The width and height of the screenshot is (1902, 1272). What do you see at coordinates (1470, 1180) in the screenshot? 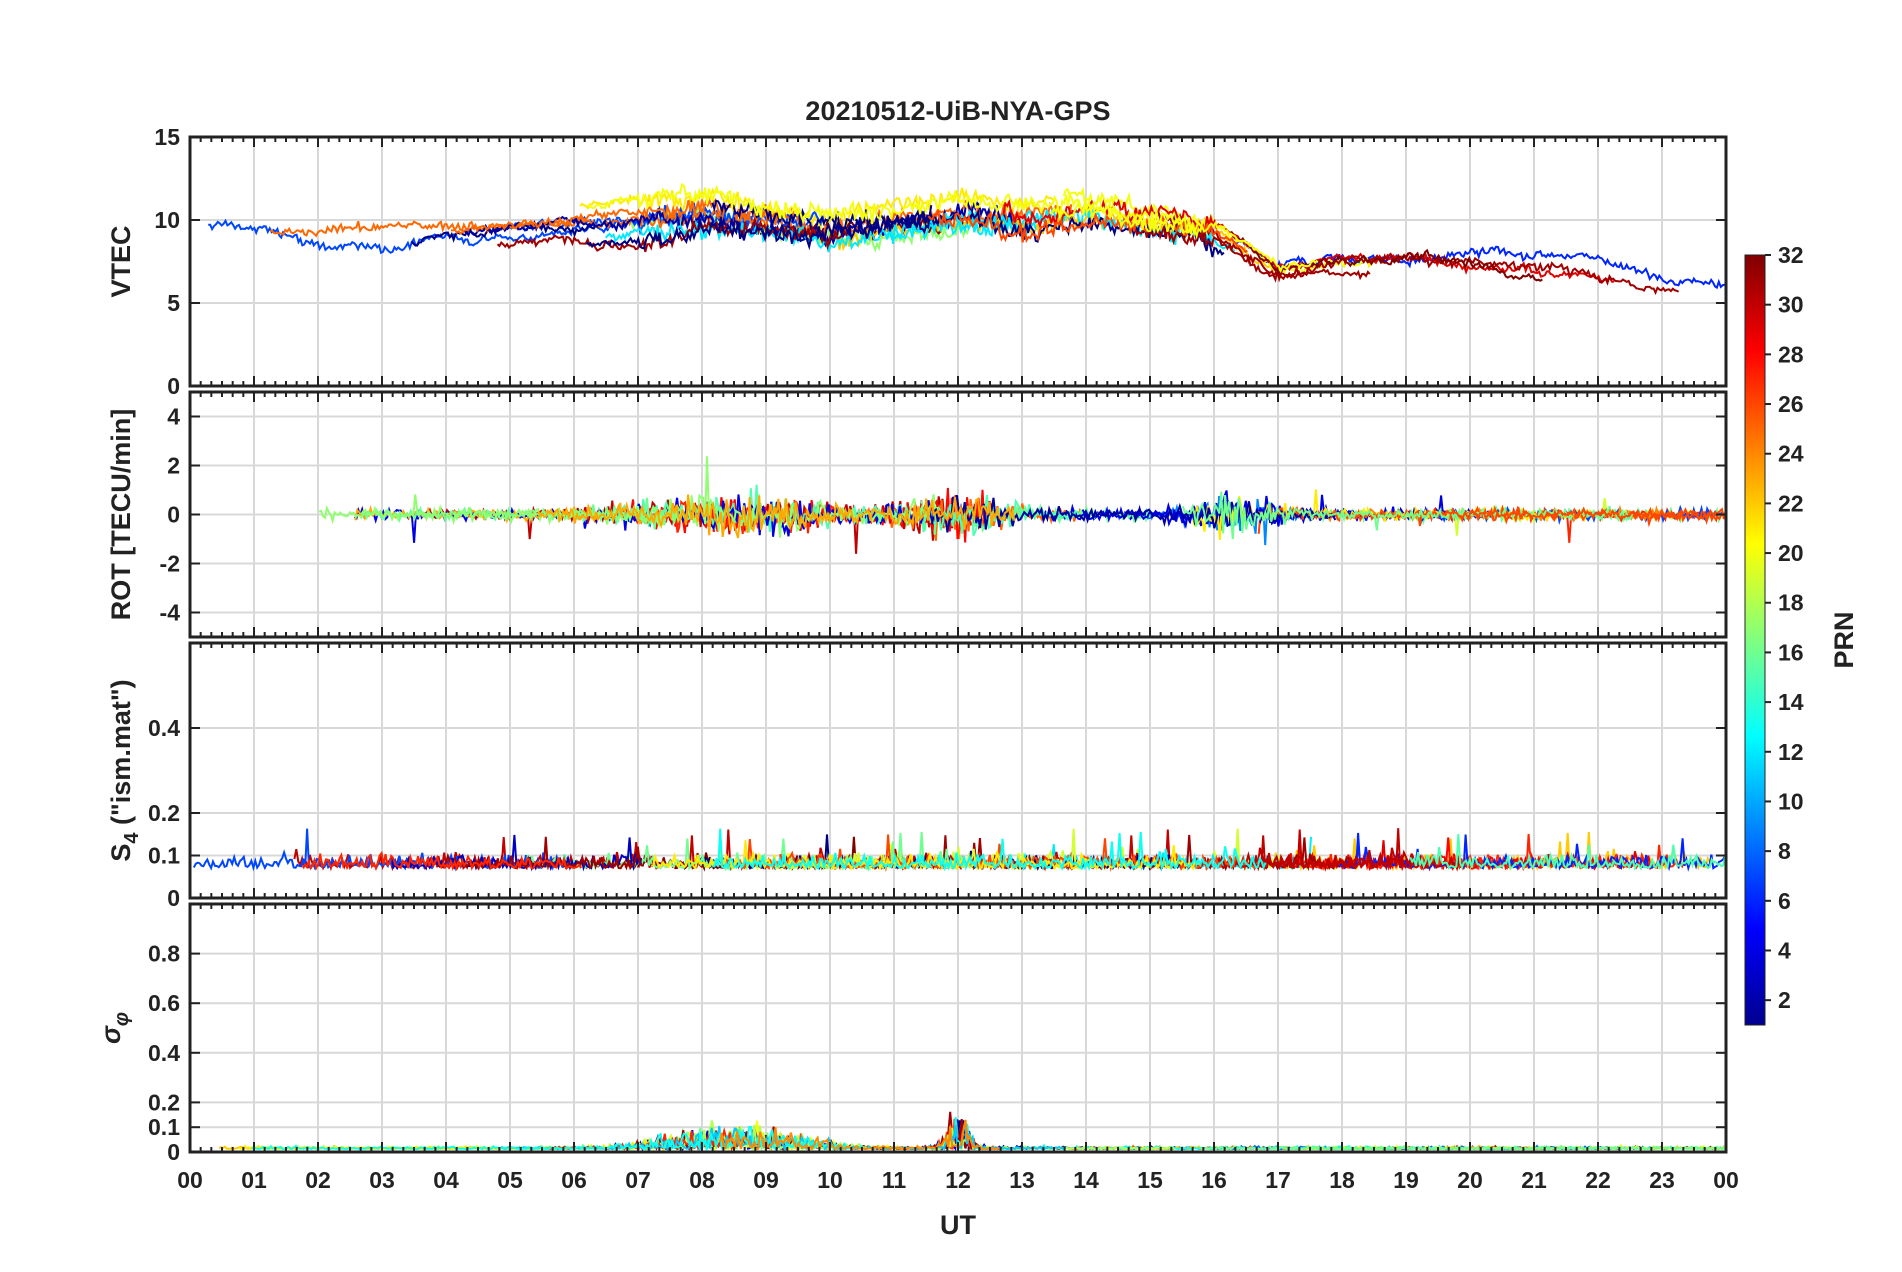
I see `x-tick-label: 20` at bounding box center [1470, 1180].